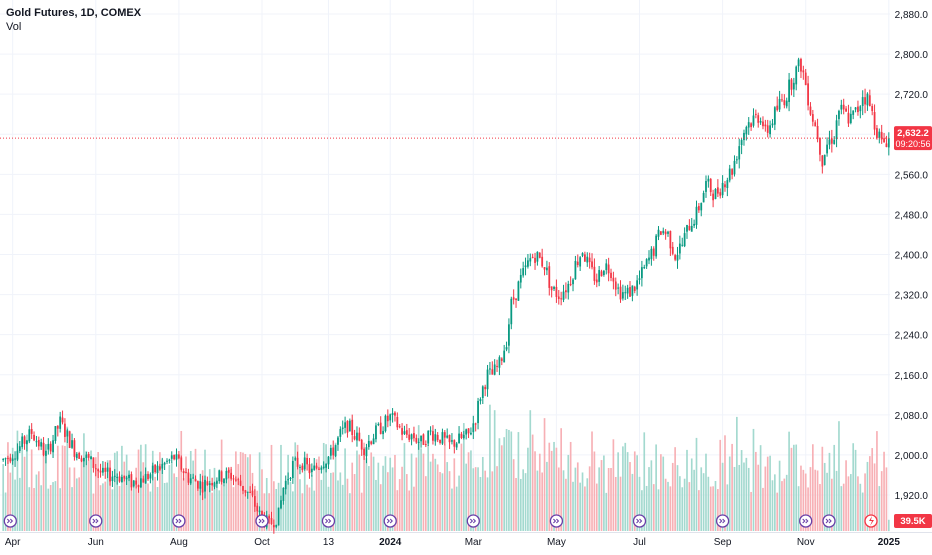 Image resolution: width=932 pixels, height=555 pixels. What do you see at coordinates (452, 542) in the screenshot?
I see `time-axis: Apr Jun Aug Oct 13 2024 Mar May Jul Sep Nov 2025` at bounding box center [452, 542].